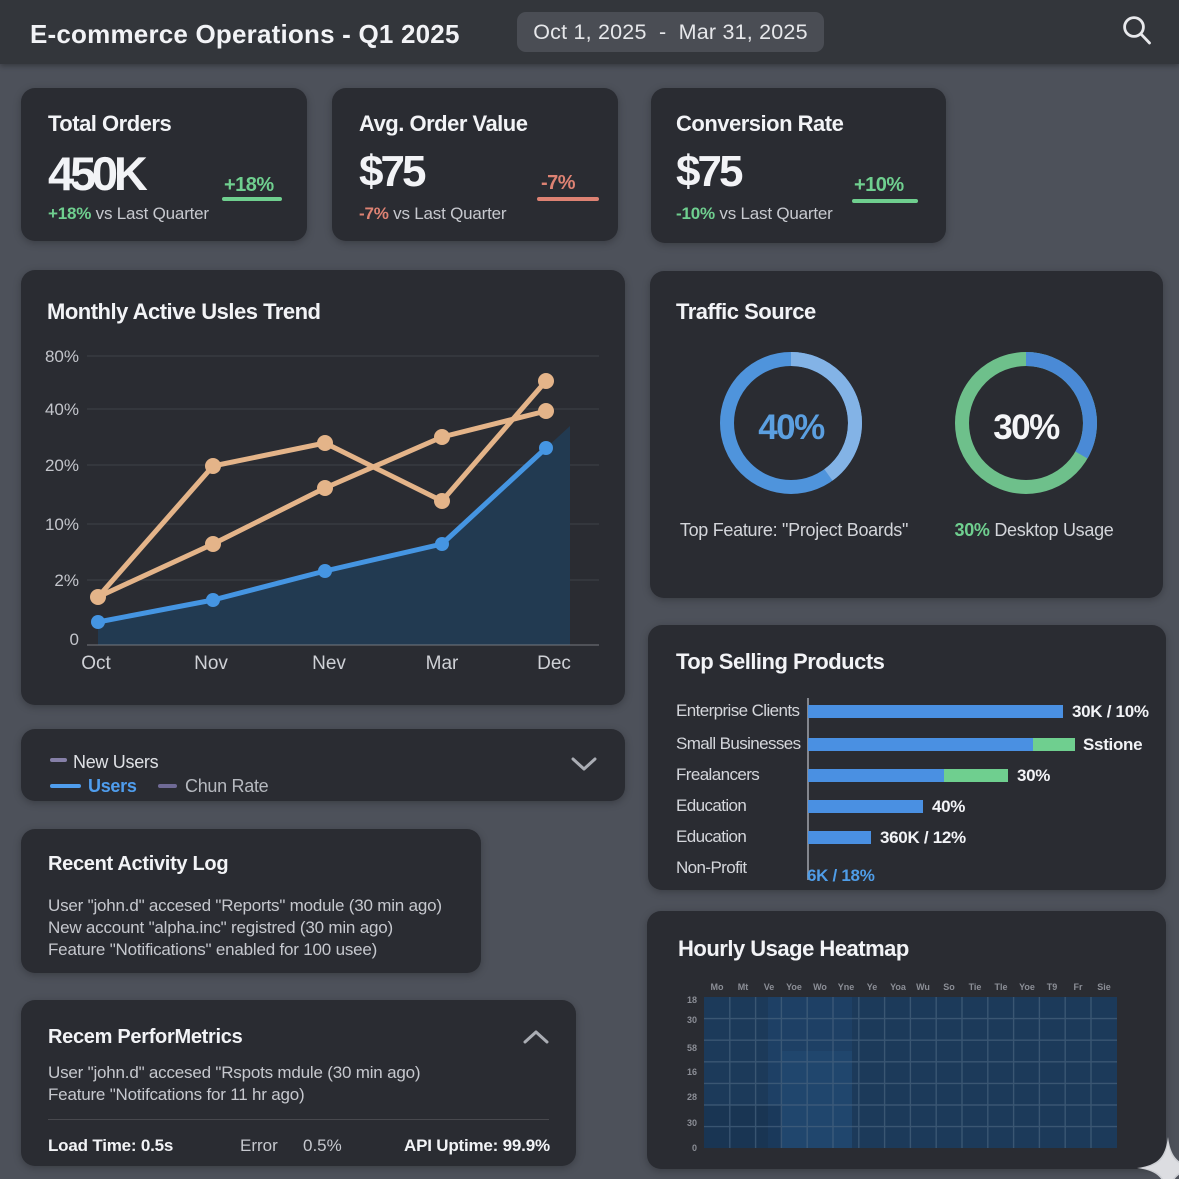  Describe the element at coordinates (872, 987) in the screenshot. I see `svg-text: Ye` at that location.